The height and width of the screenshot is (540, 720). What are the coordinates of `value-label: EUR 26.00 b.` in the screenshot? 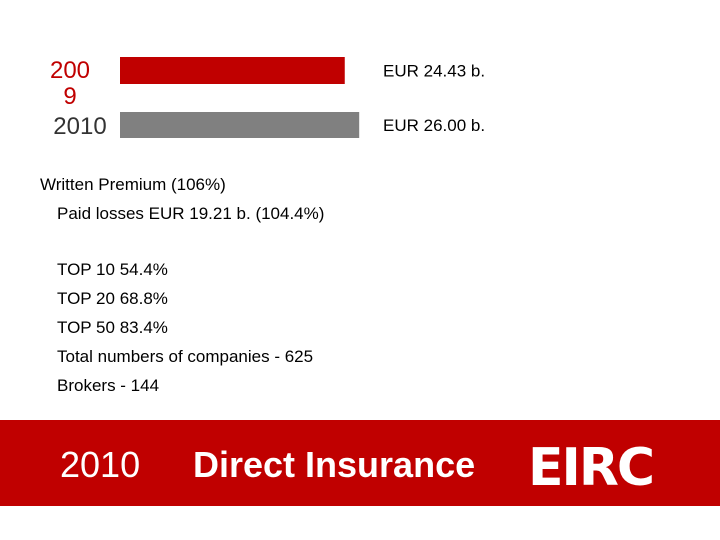 It's located at (434, 125).